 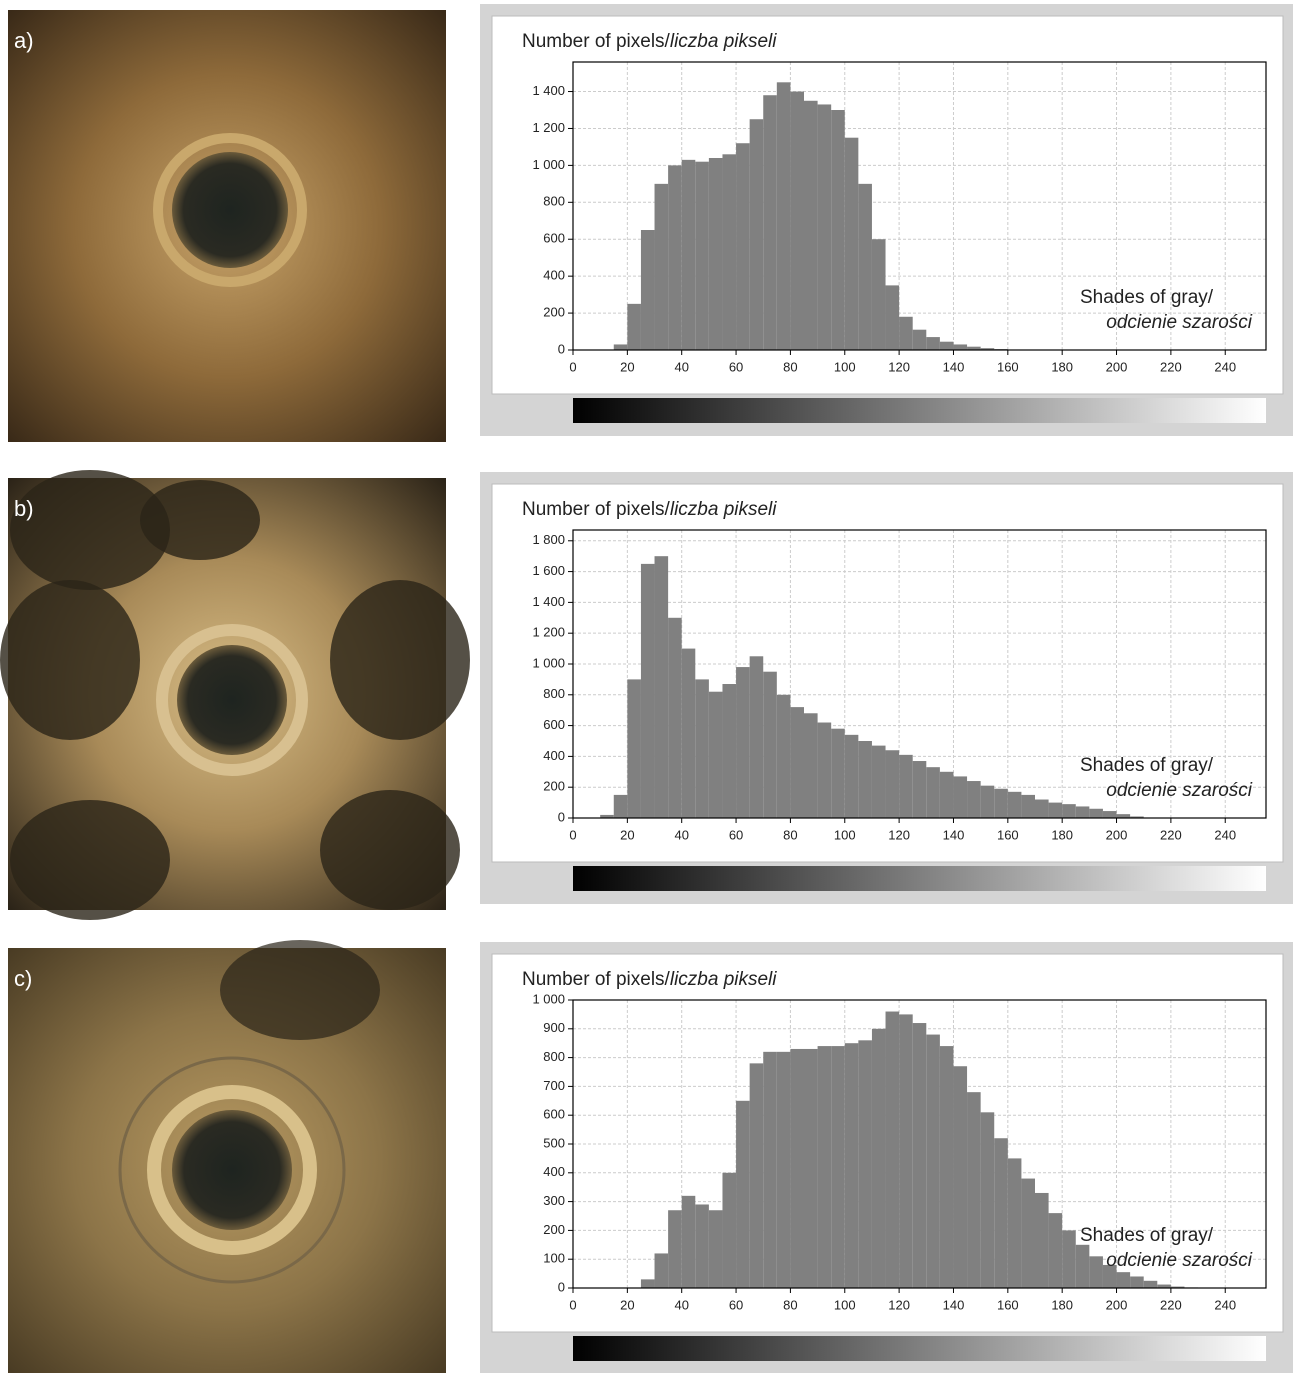 I want to click on x-tick-label: 140, so click(x=954, y=366).